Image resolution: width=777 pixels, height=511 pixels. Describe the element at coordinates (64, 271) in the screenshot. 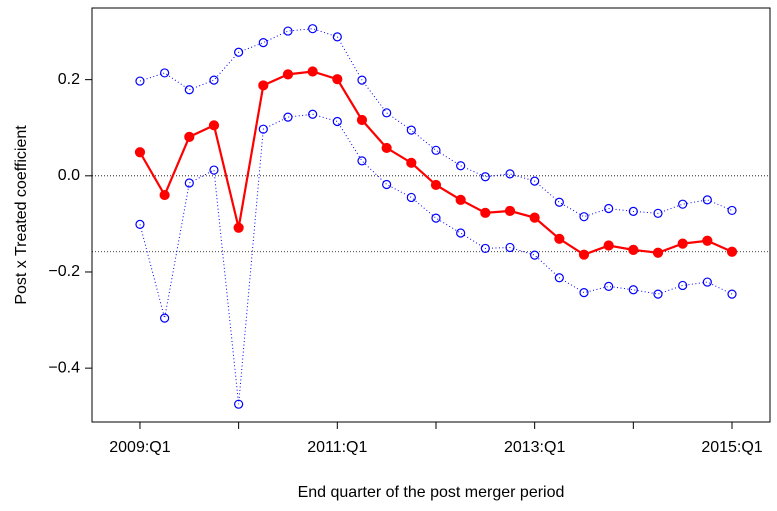

I see `y-tick-label: −0.2` at that location.